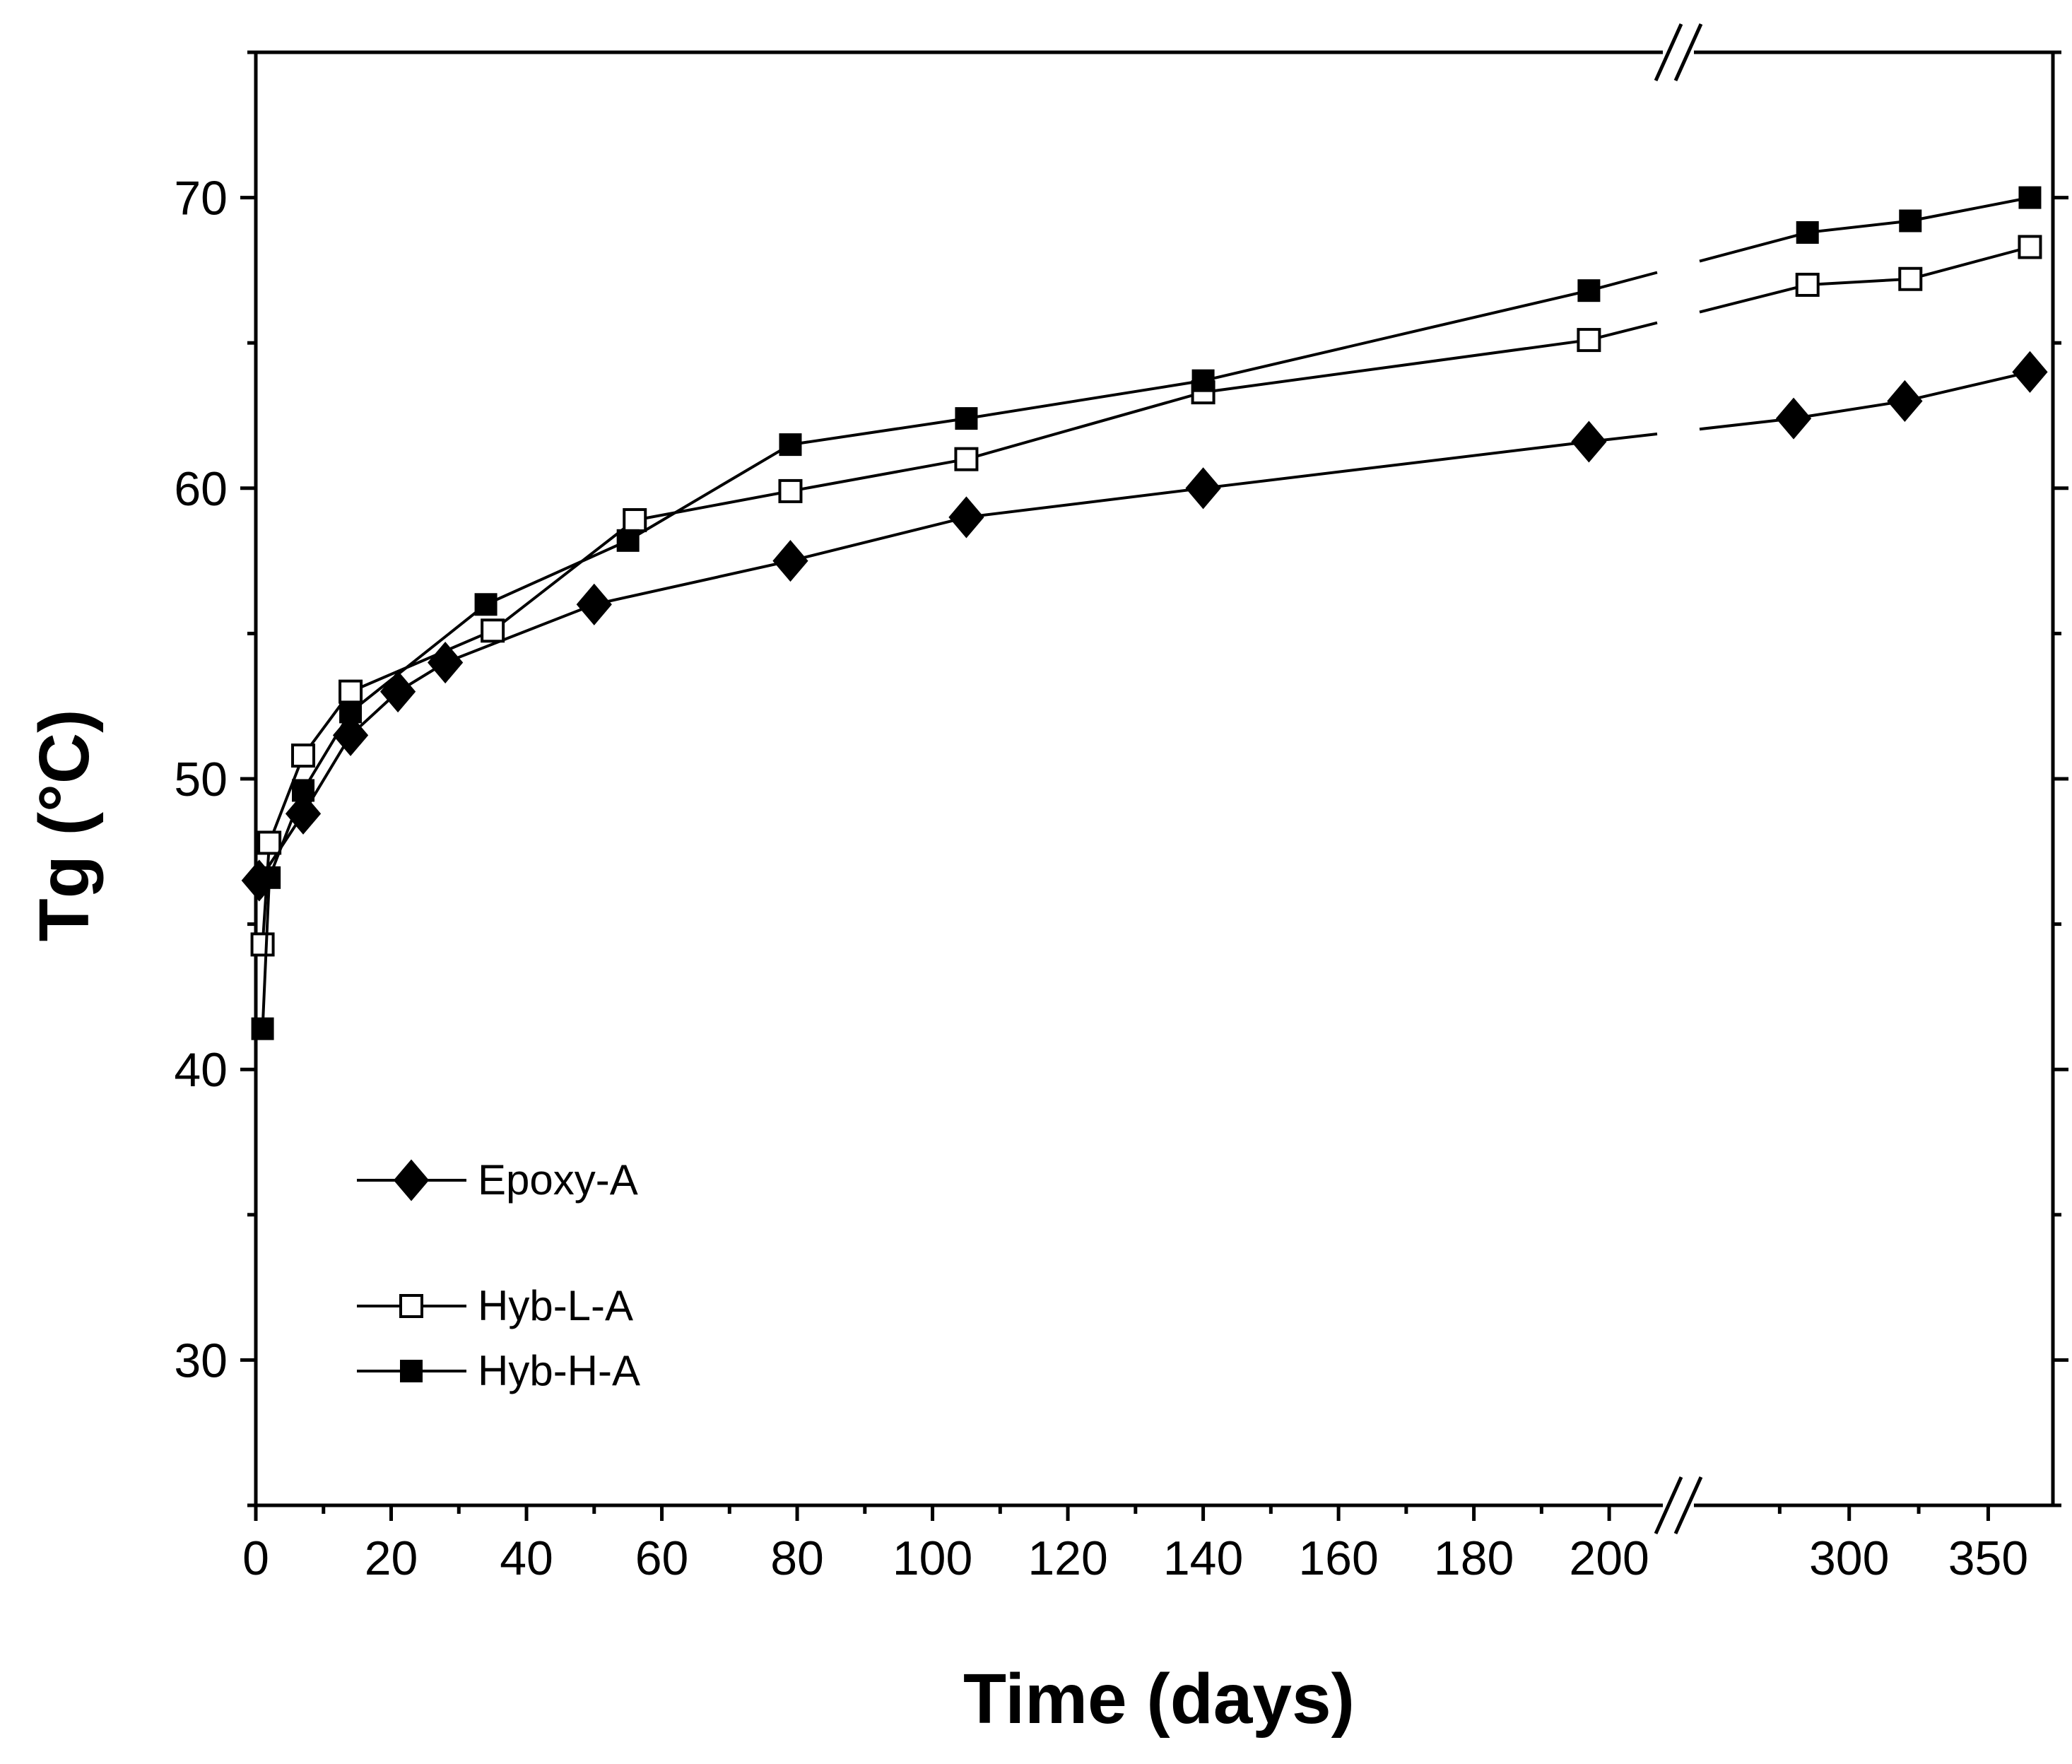 The image size is (2072, 1764). I want to click on x-tick-label: 300, so click(1849, 1558).